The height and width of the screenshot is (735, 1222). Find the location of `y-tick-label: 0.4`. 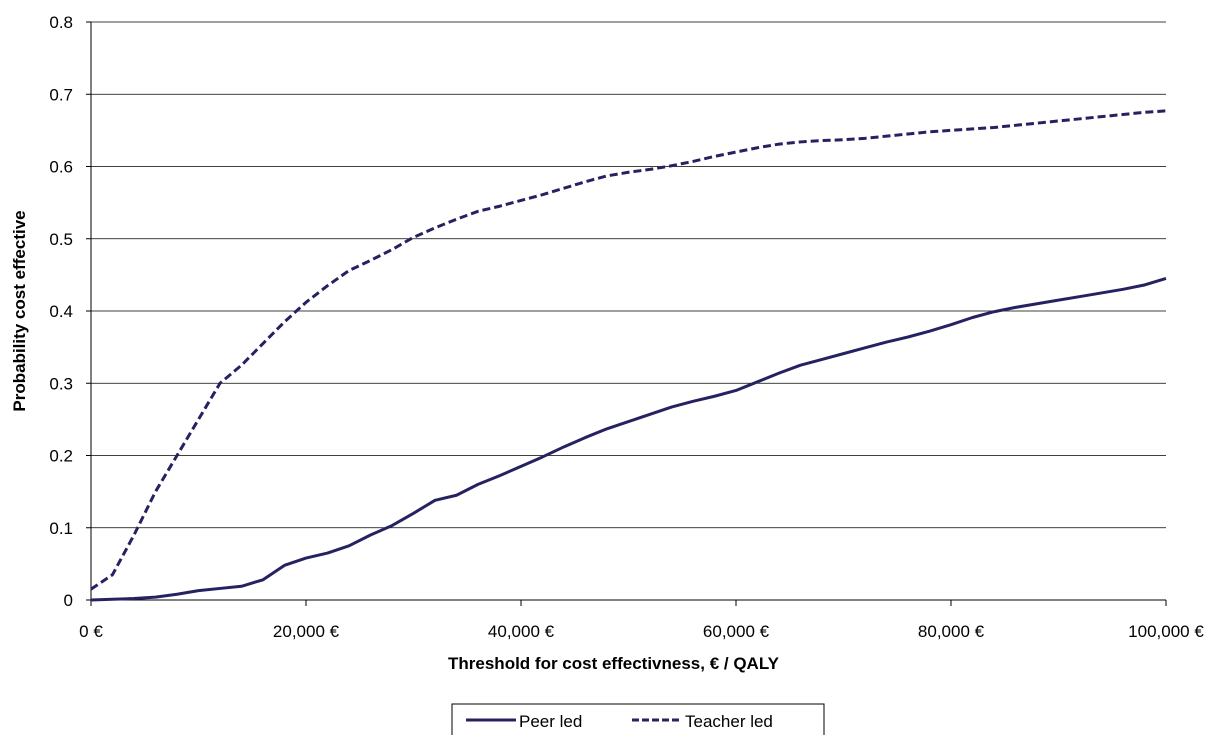

y-tick-label: 0.4 is located at coordinates (61, 311).